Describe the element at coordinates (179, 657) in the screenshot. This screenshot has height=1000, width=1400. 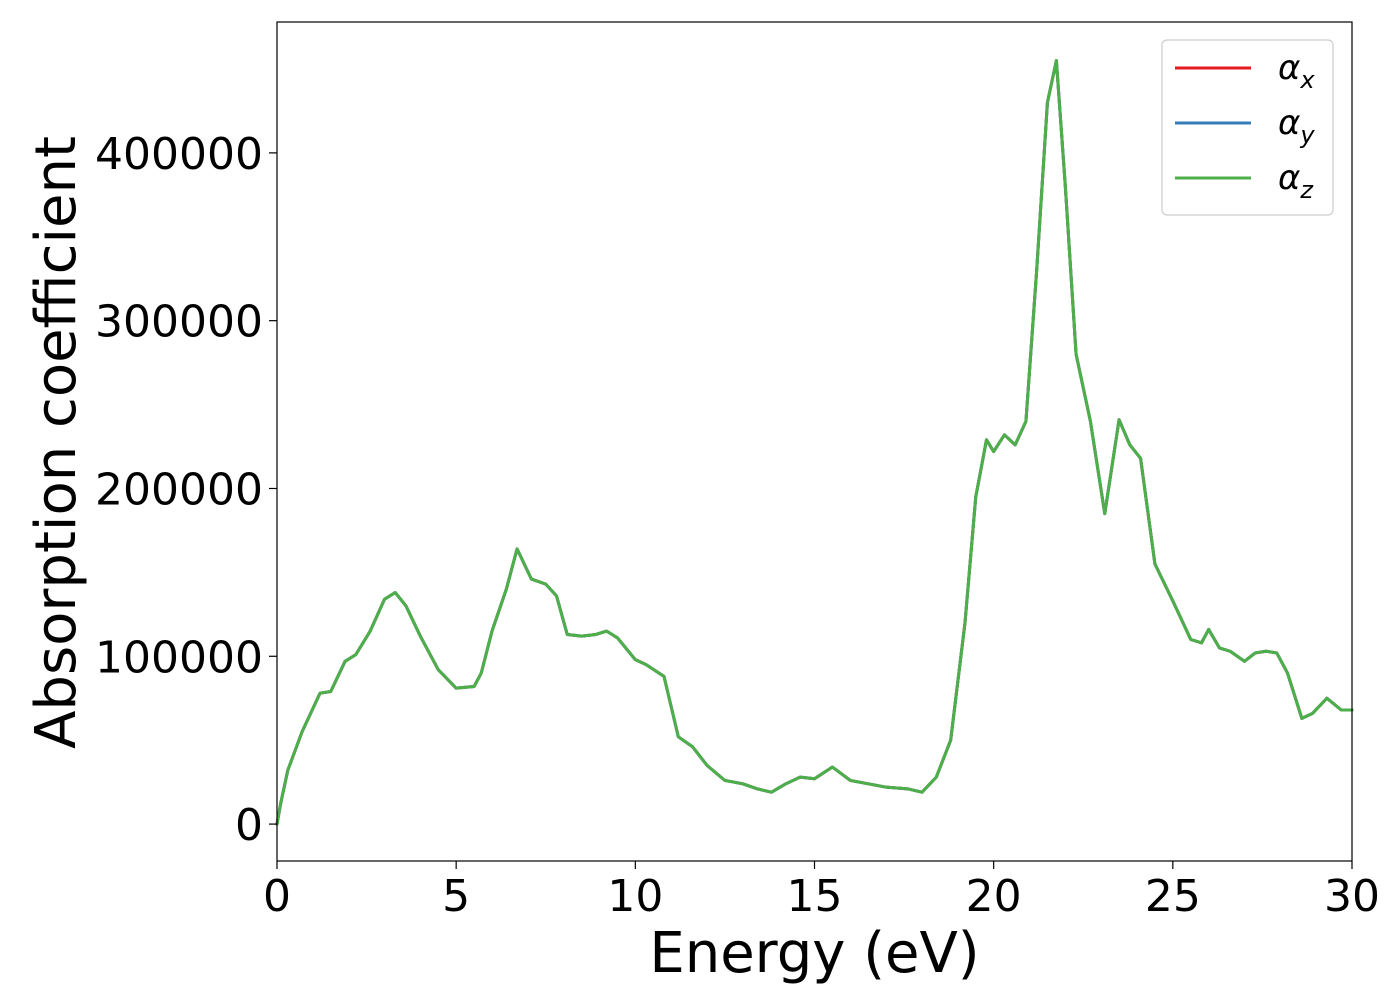
I see `y-tick-label: 100000` at that location.